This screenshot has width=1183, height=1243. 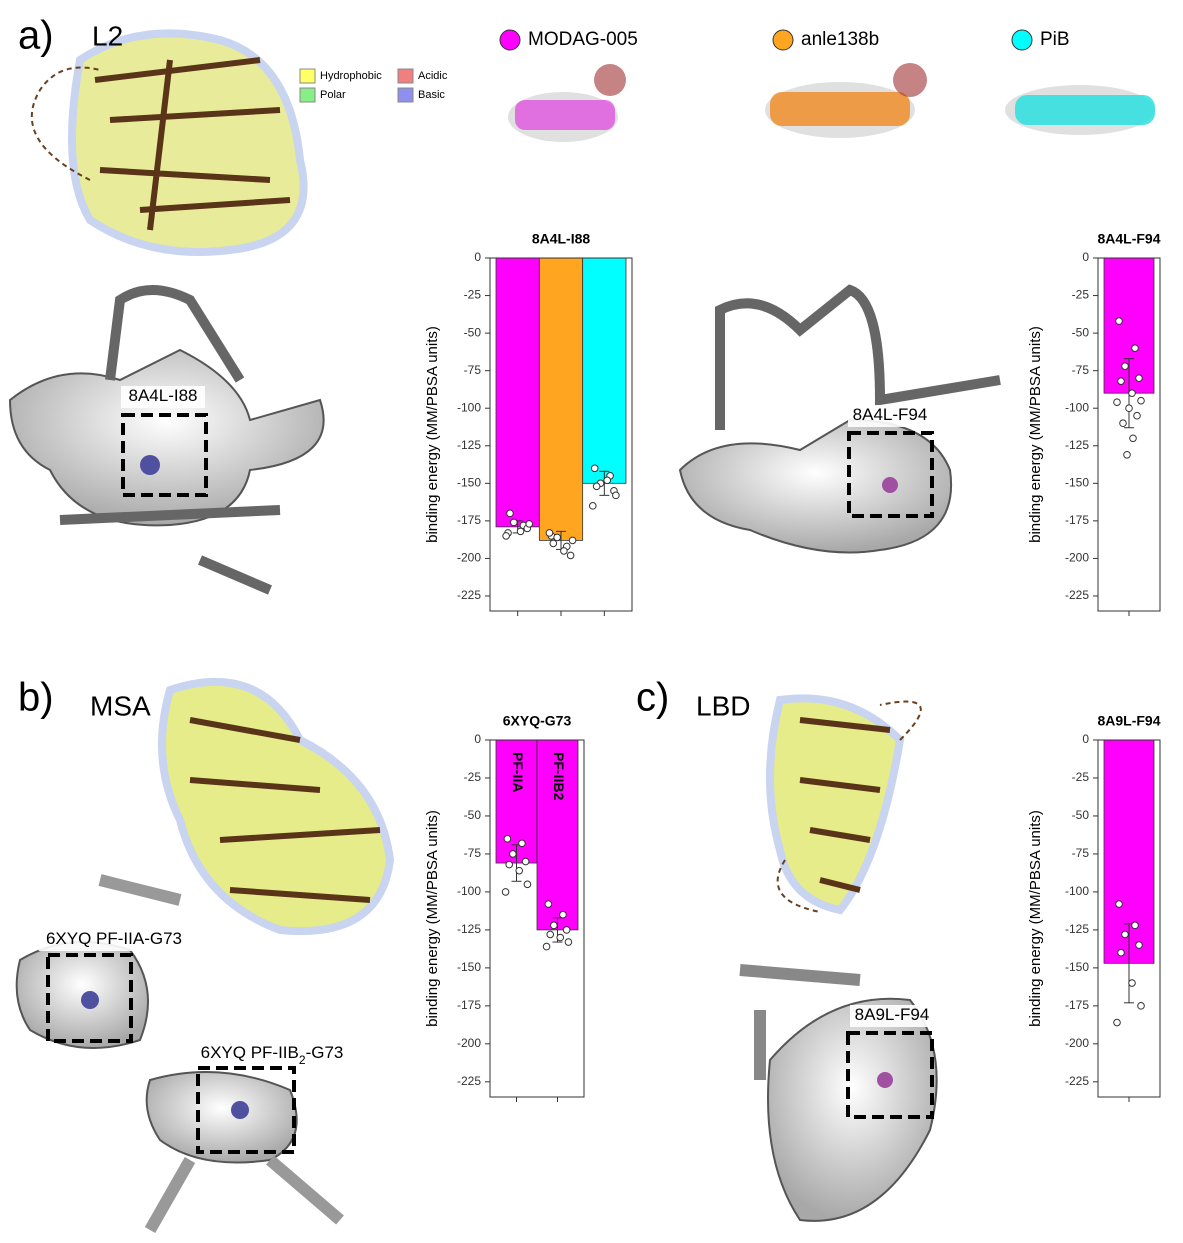 I want to click on structure-label-part: 8A9L-F94, so click(x=892, y=1014).